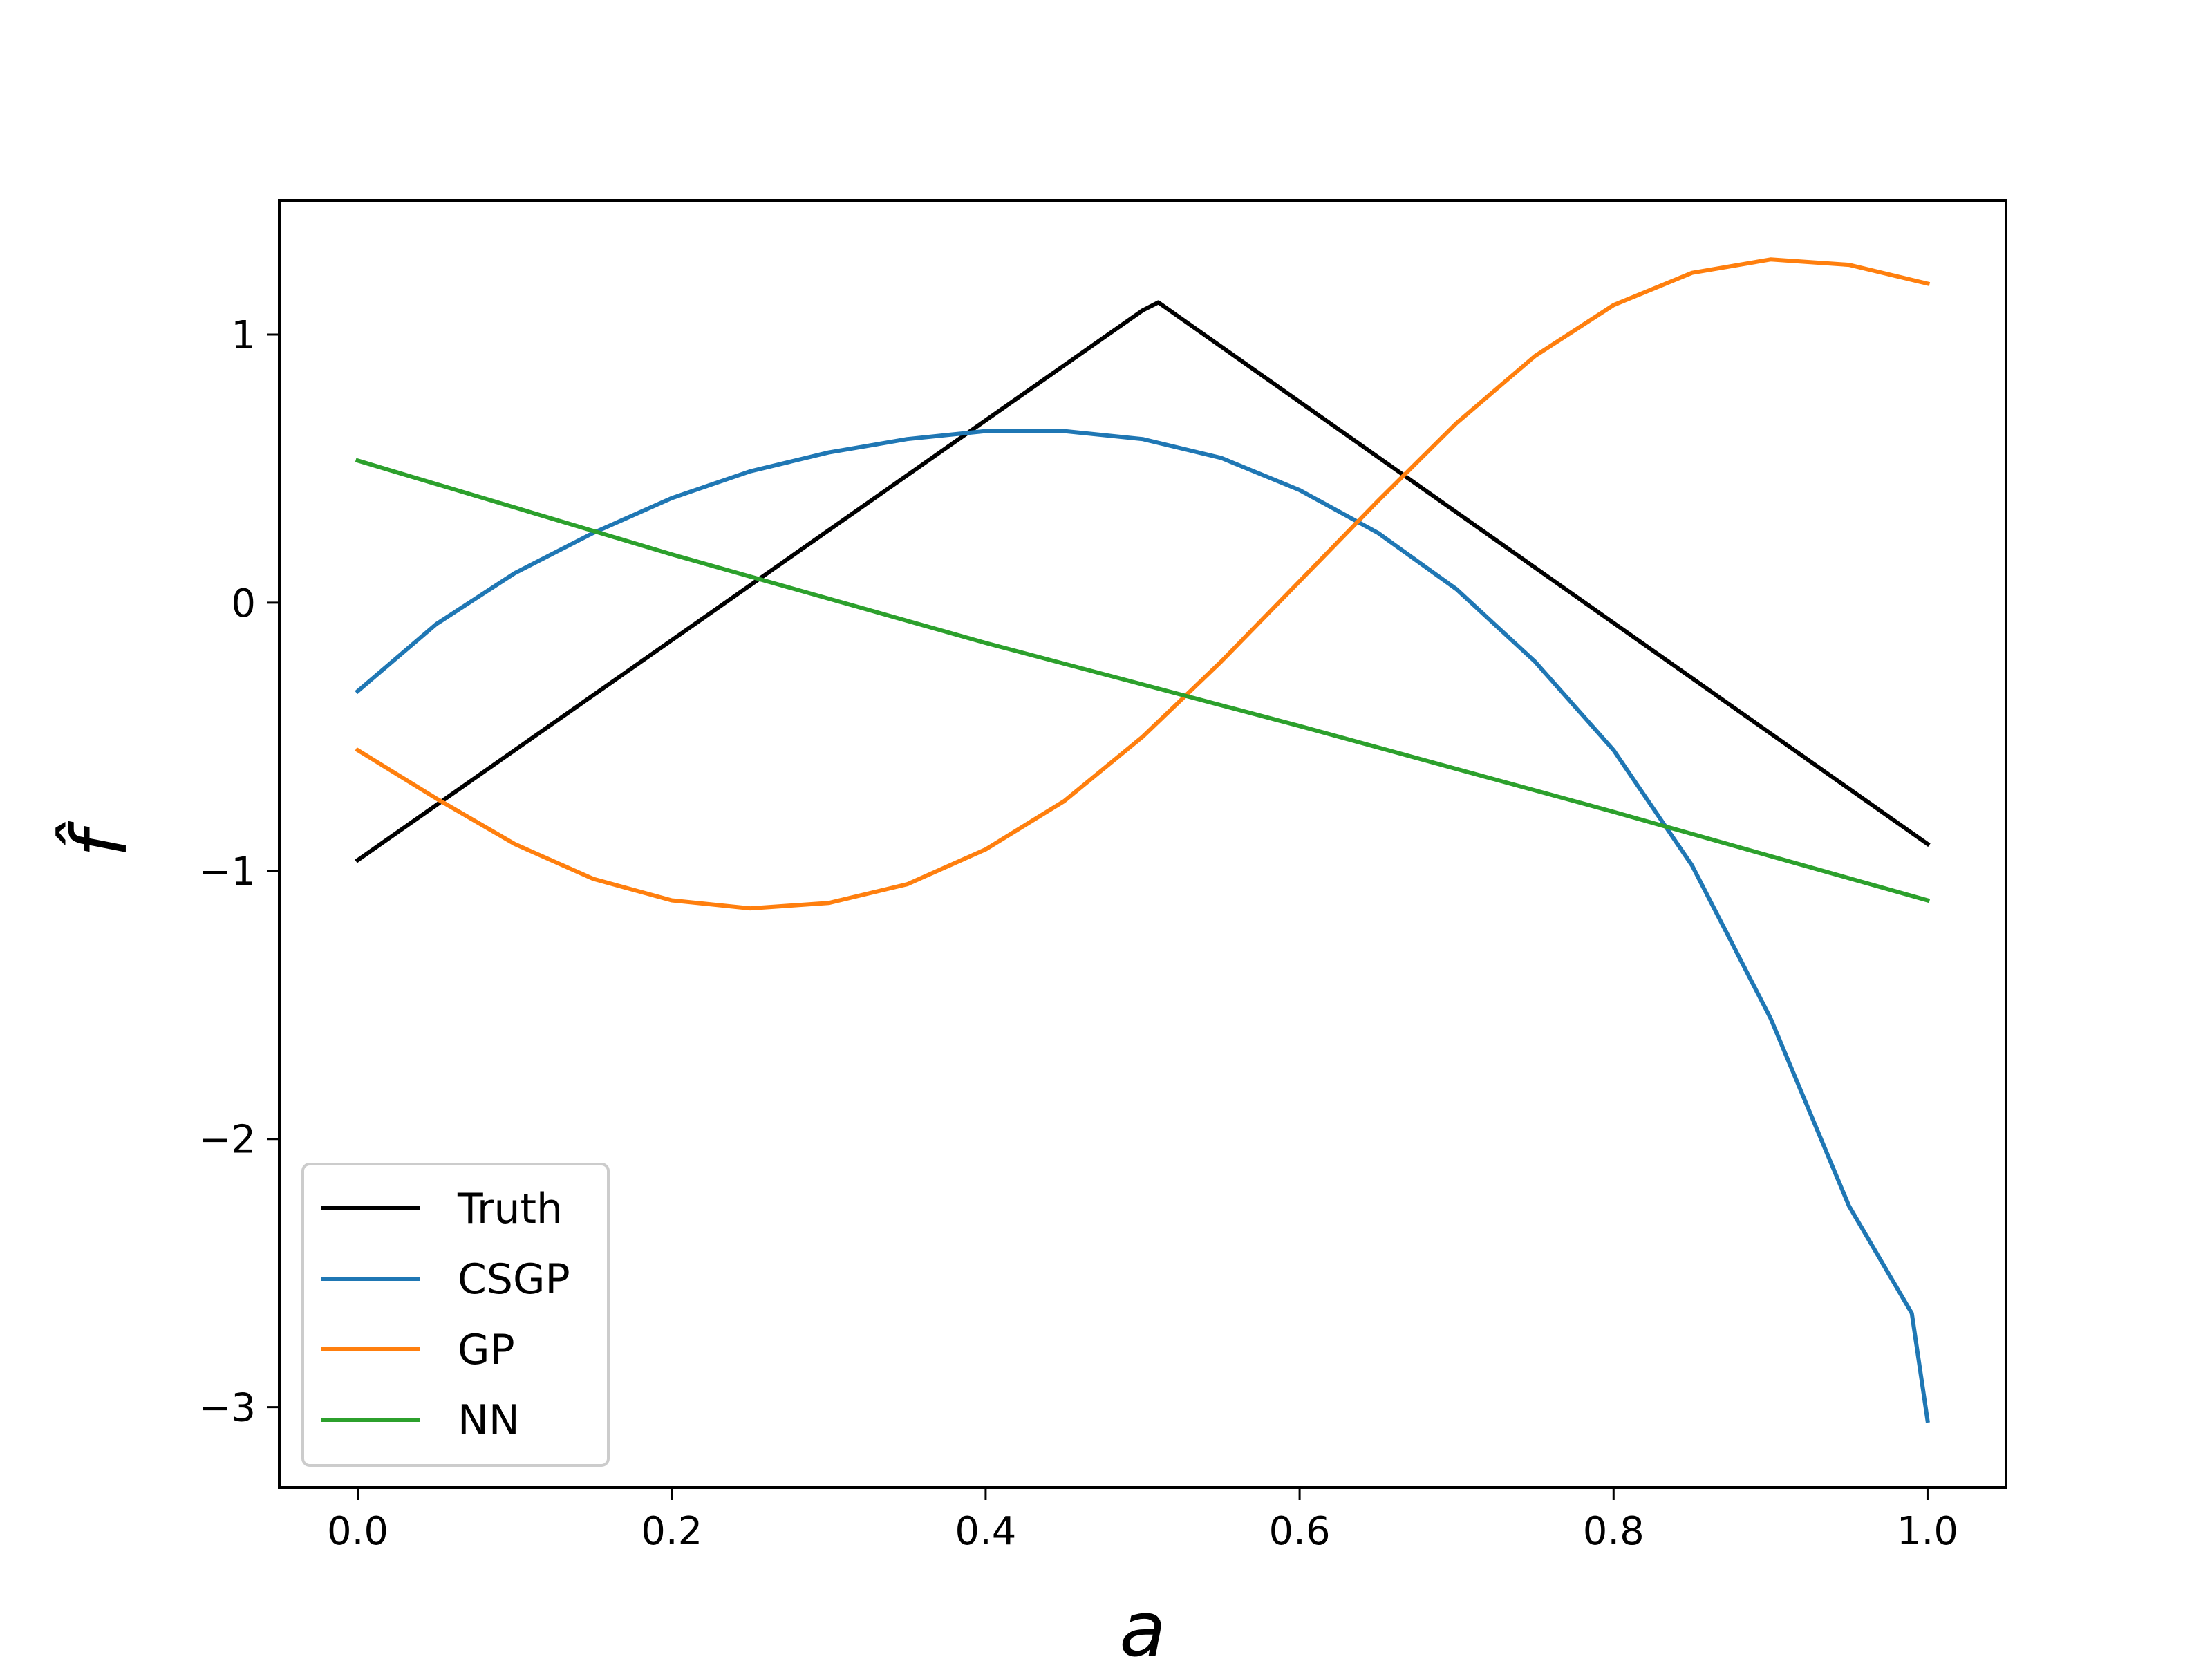 This screenshot has width=2212, height=1659. I want to click on x-tick-label: 0.4, so click(985, 1531).